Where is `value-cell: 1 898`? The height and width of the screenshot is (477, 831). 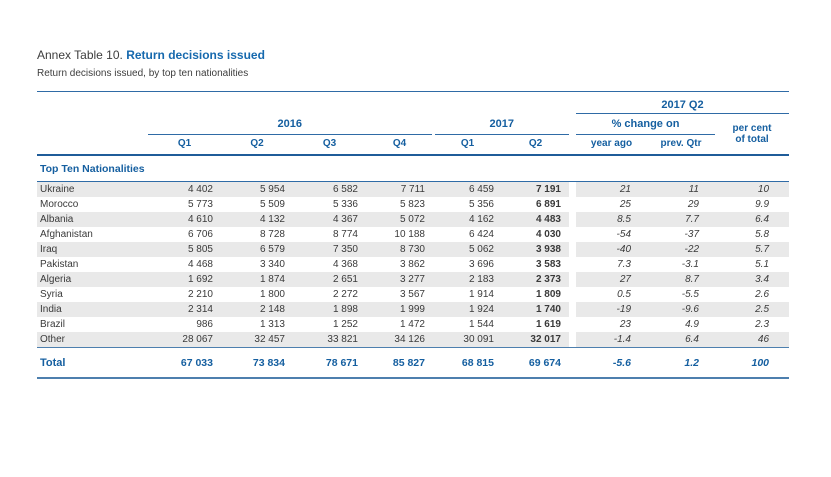 value-cell: 1 898 is located at coordinates (329, 309).